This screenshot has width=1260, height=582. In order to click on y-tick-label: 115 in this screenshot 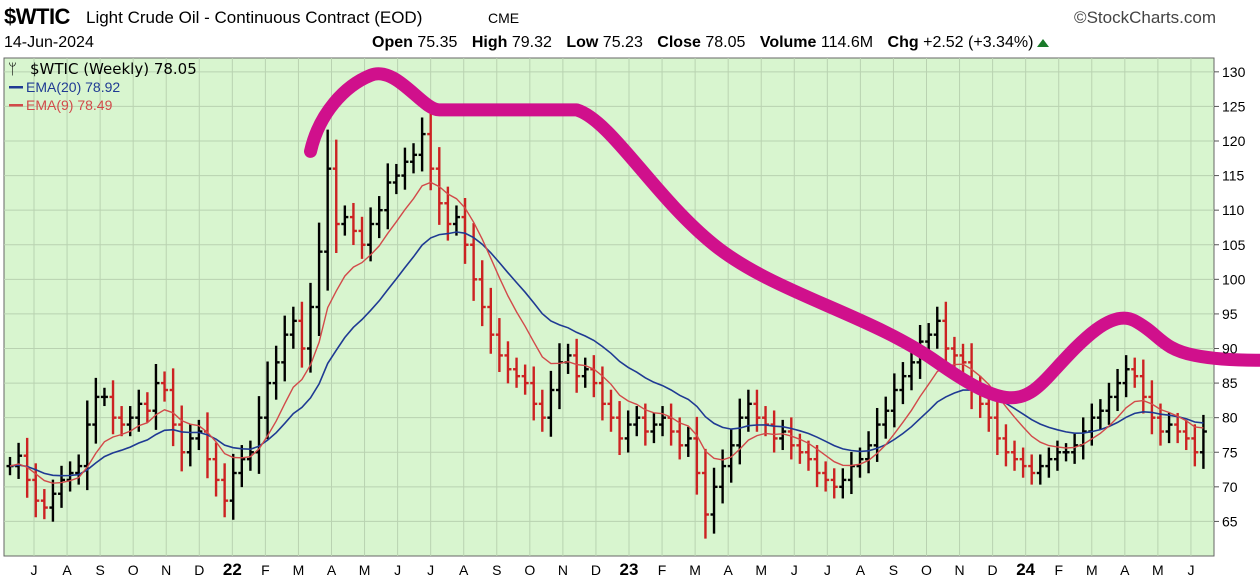, I will do `click(1233, 176)`.